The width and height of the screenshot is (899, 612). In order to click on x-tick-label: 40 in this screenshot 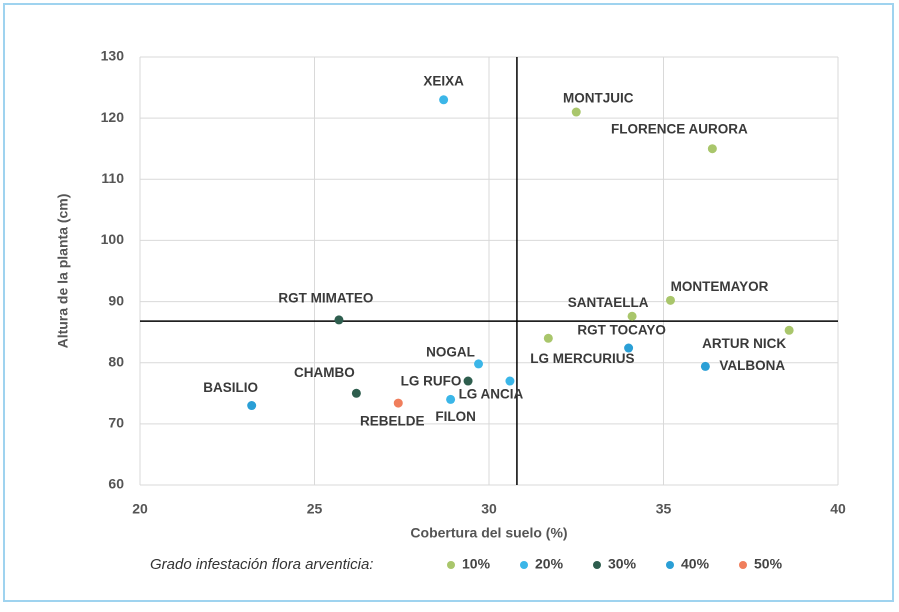, I will do `click(838, 509)`.